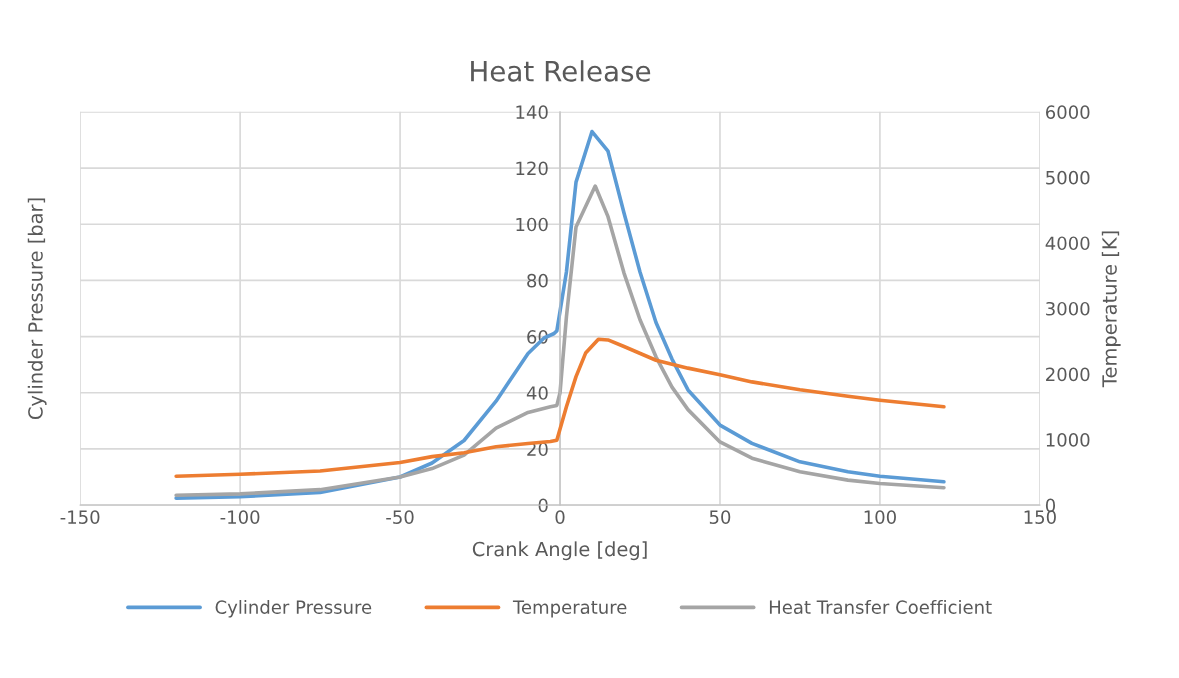 This screenshot has height=678, width=1179. I want to click on y2-tick-label: 4000, so click(1067, 243).